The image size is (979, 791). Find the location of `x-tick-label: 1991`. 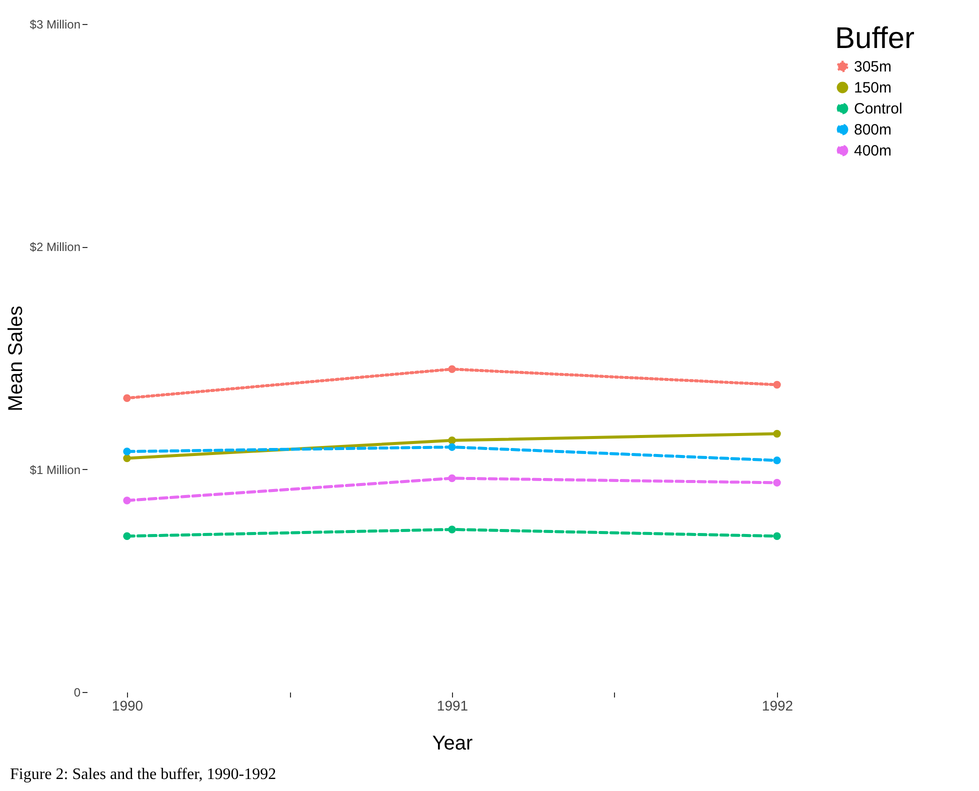

x-tick-label: 1991 is located at coordinates (452, 706).